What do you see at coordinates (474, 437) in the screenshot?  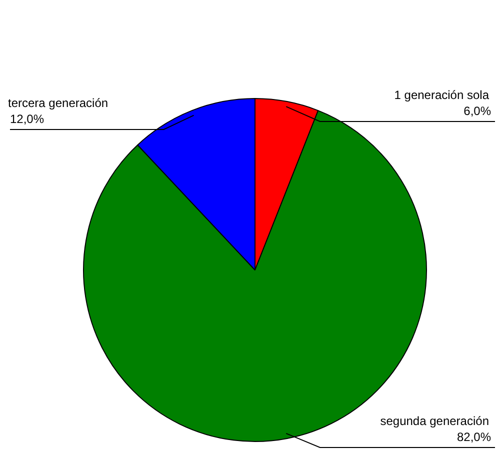 I see `data-label: 82,0%` at bounding box center [474, 437].